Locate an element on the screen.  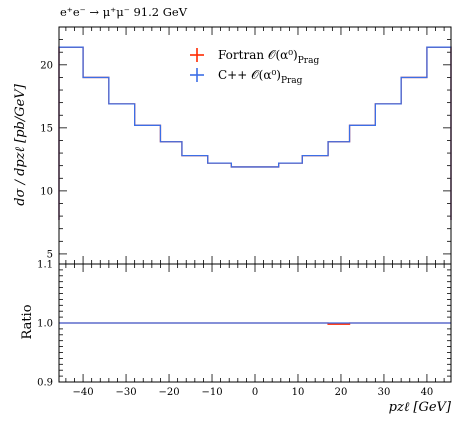
y-tick-label: 15 is located at coordinates (46, 128).